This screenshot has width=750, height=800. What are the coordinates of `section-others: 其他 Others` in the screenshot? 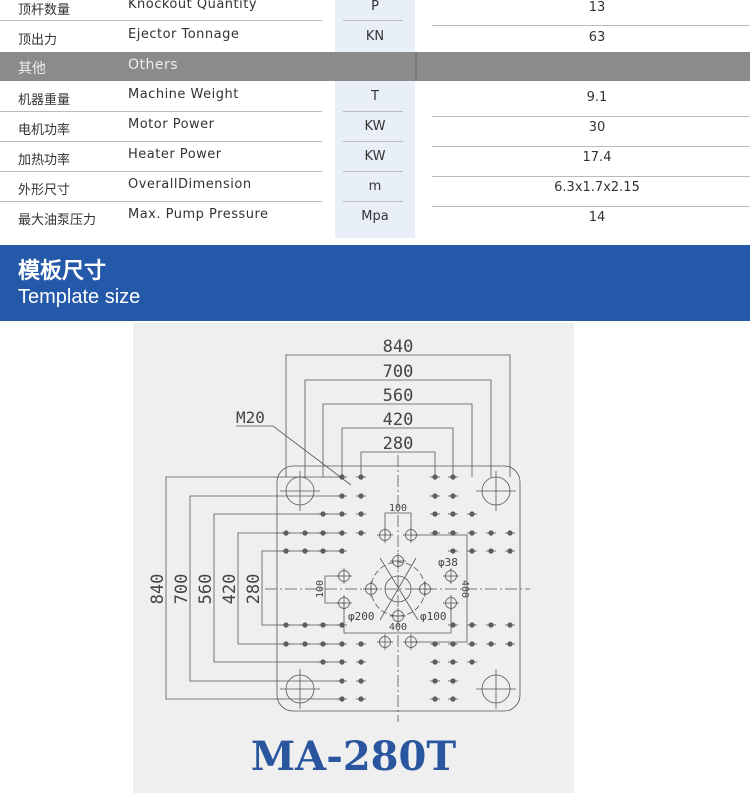 It's located at (375, 66).